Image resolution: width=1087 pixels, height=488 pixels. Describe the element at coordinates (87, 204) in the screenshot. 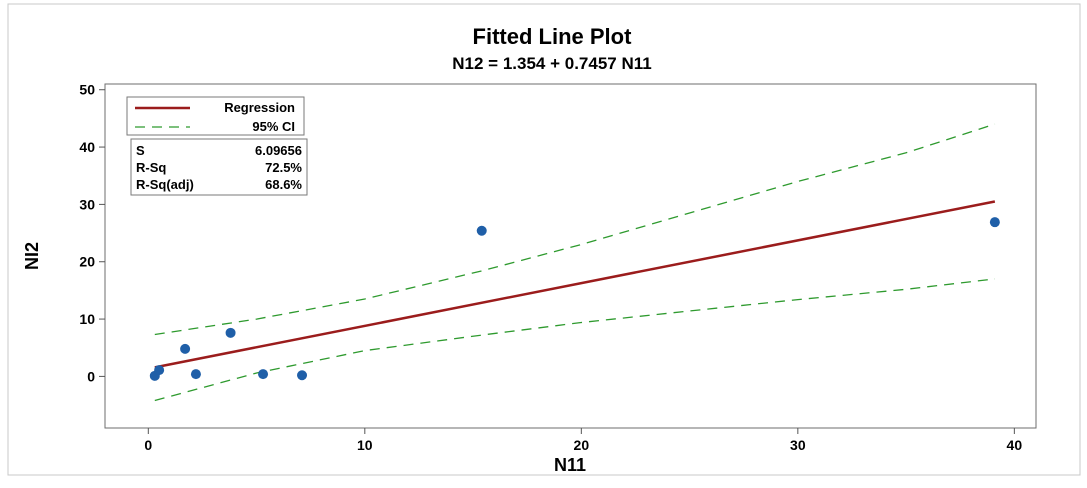

I see `y-tick-label: 30` at that location.